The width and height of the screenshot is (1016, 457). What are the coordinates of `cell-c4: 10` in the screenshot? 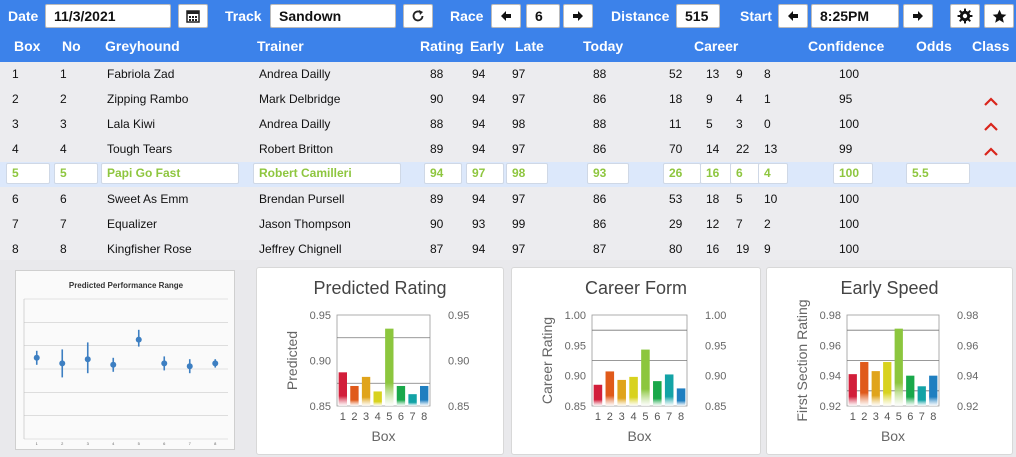 It's located at (771, 199).